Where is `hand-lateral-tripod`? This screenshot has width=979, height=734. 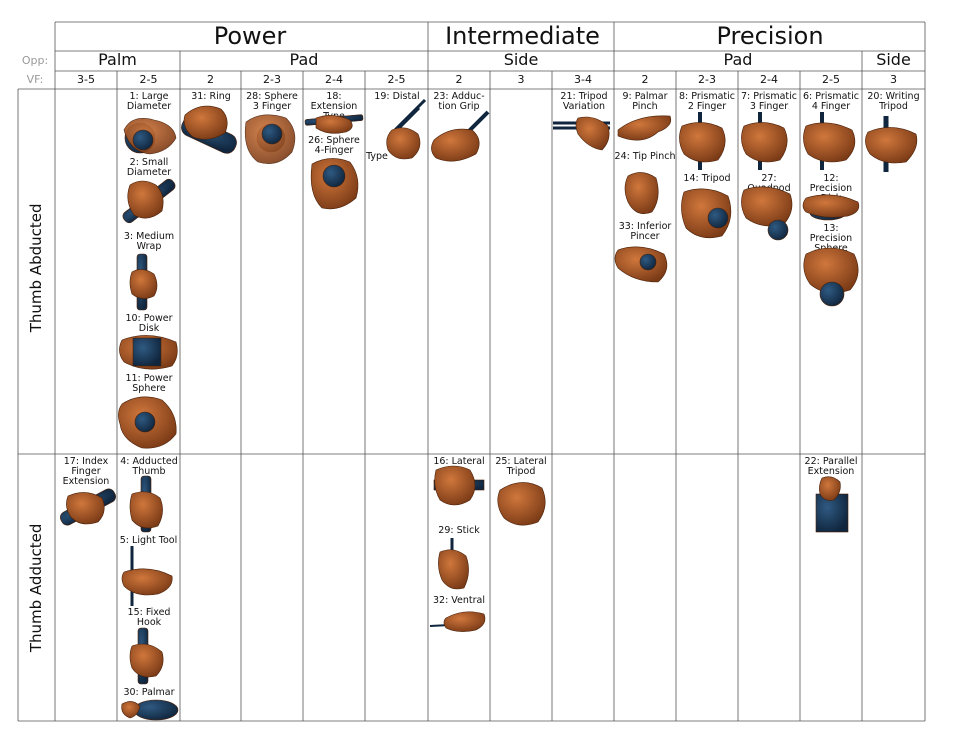 hand-lateral-tripod is located at coordinates (521, 504).